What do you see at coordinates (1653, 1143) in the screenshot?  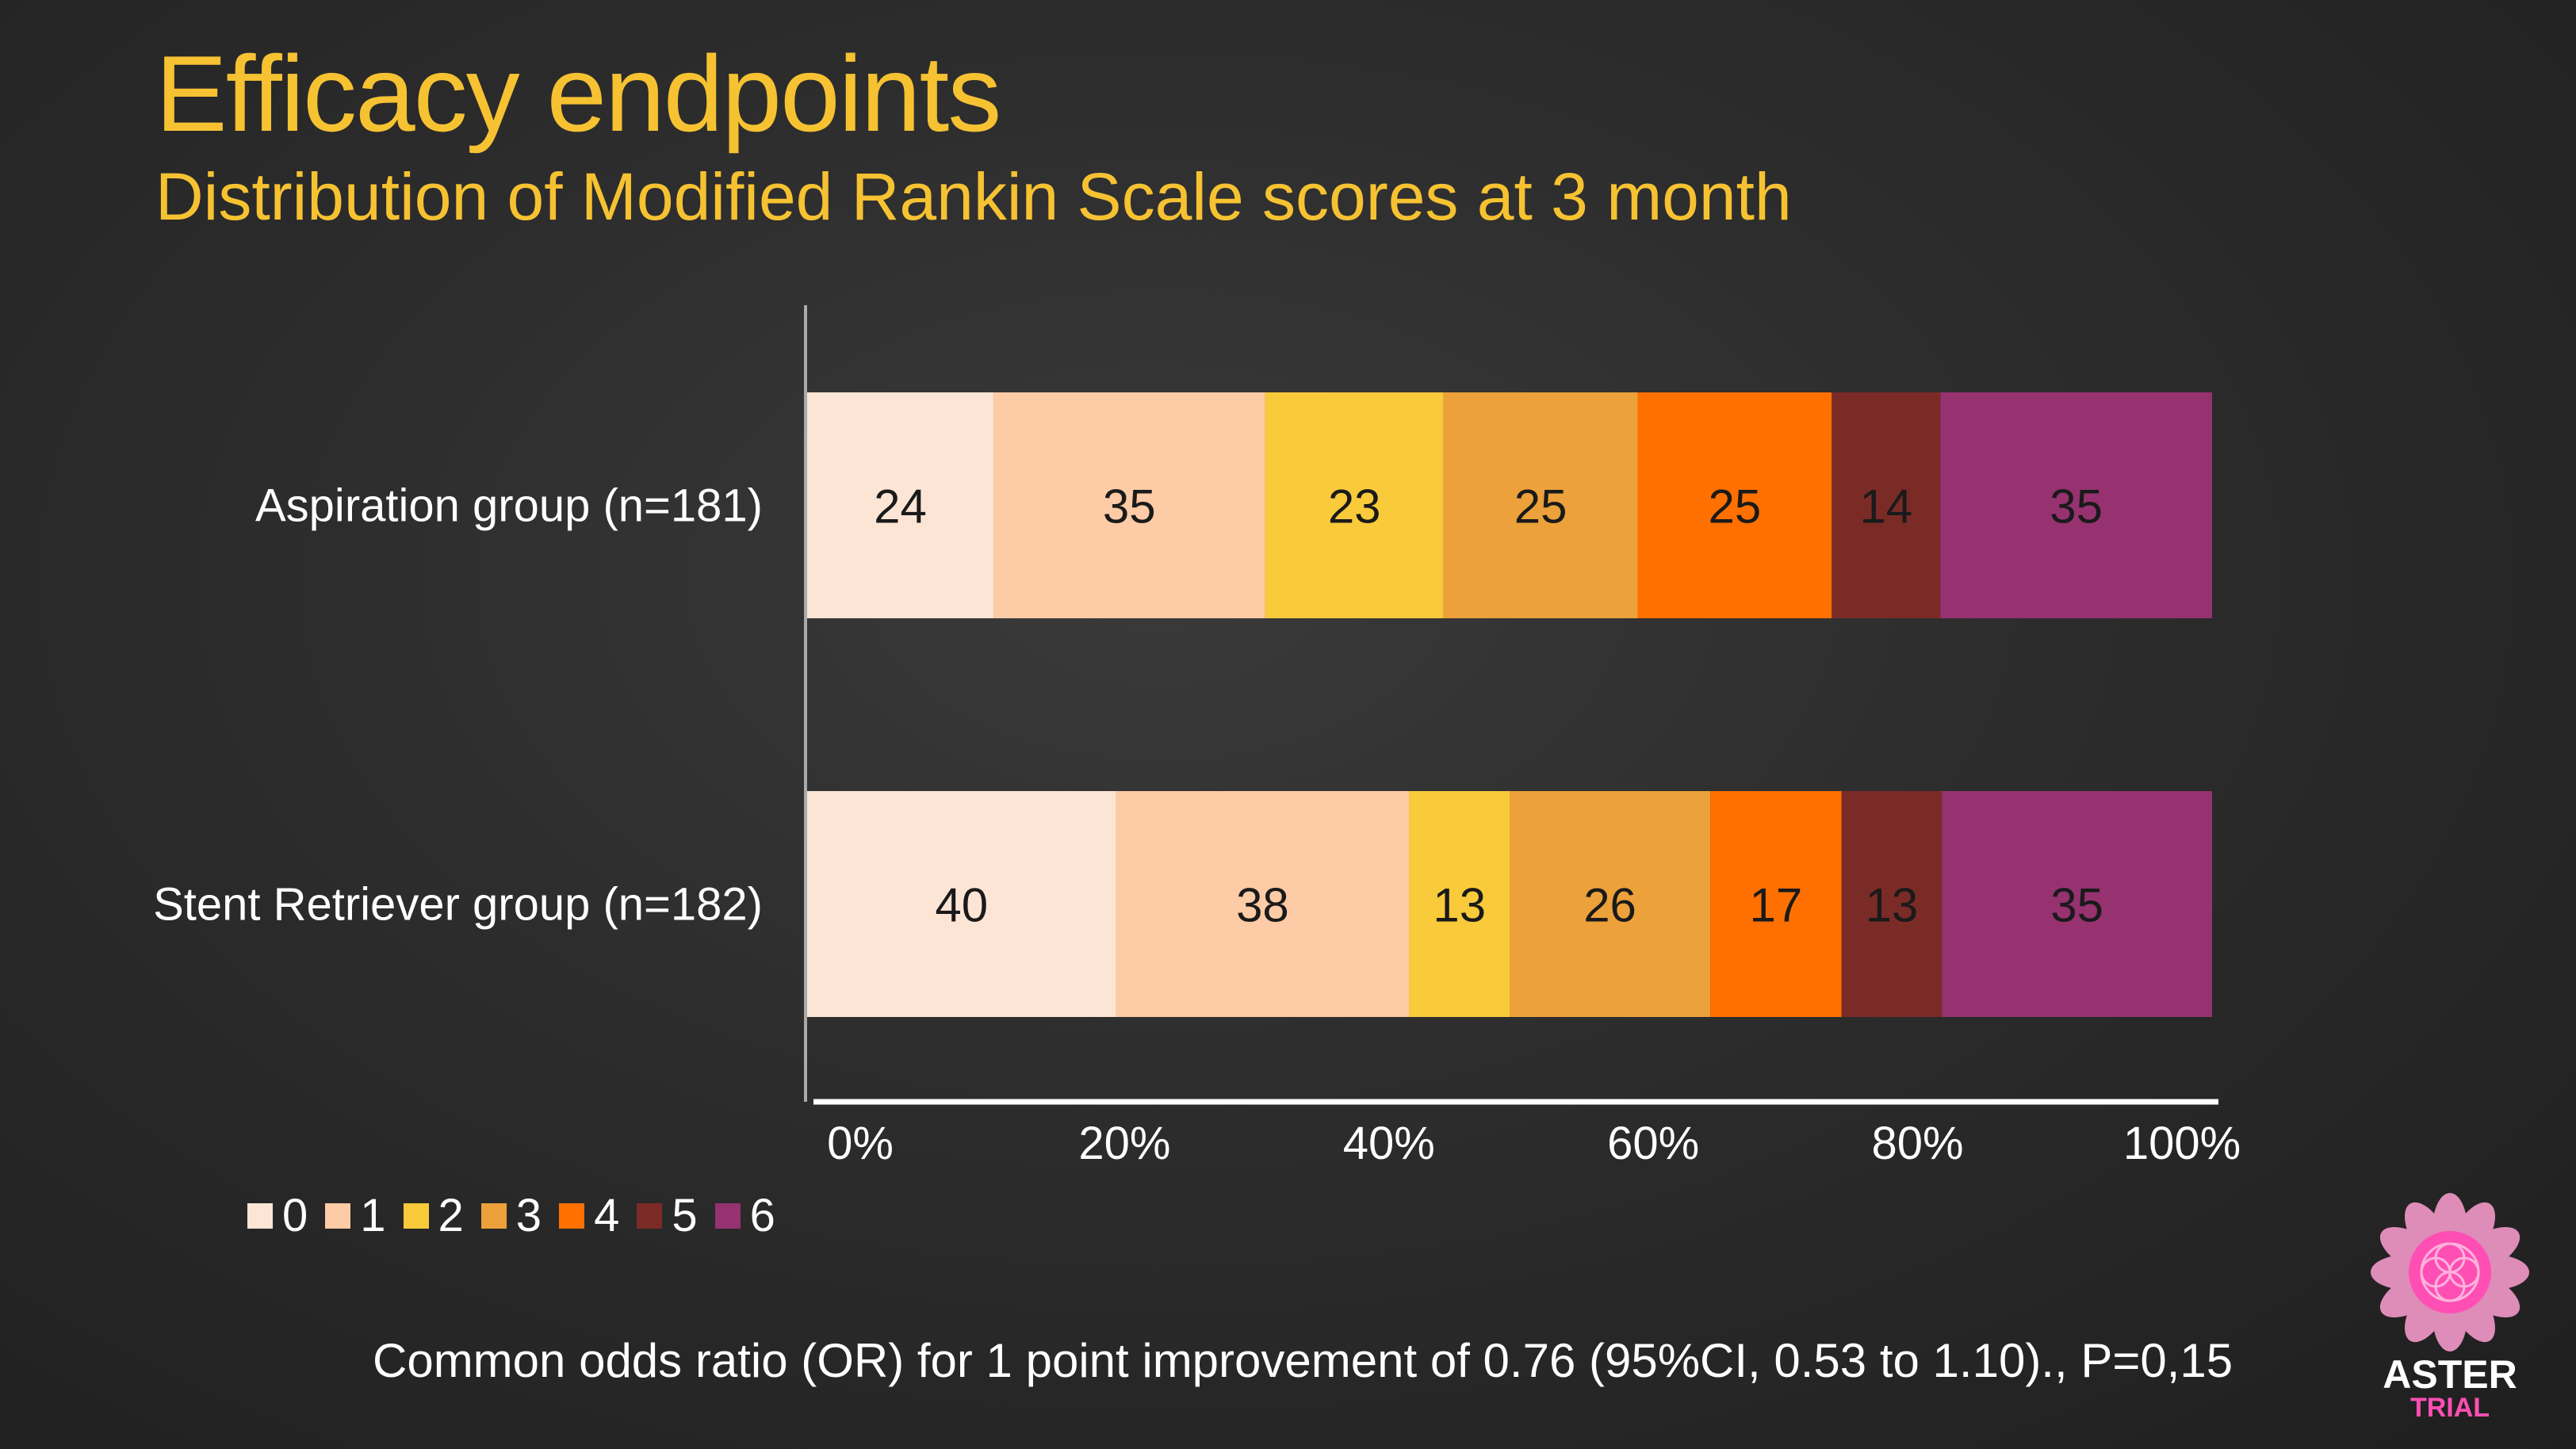 I see `x-tick-label: 60%` at bounding box center [1653, 1143].